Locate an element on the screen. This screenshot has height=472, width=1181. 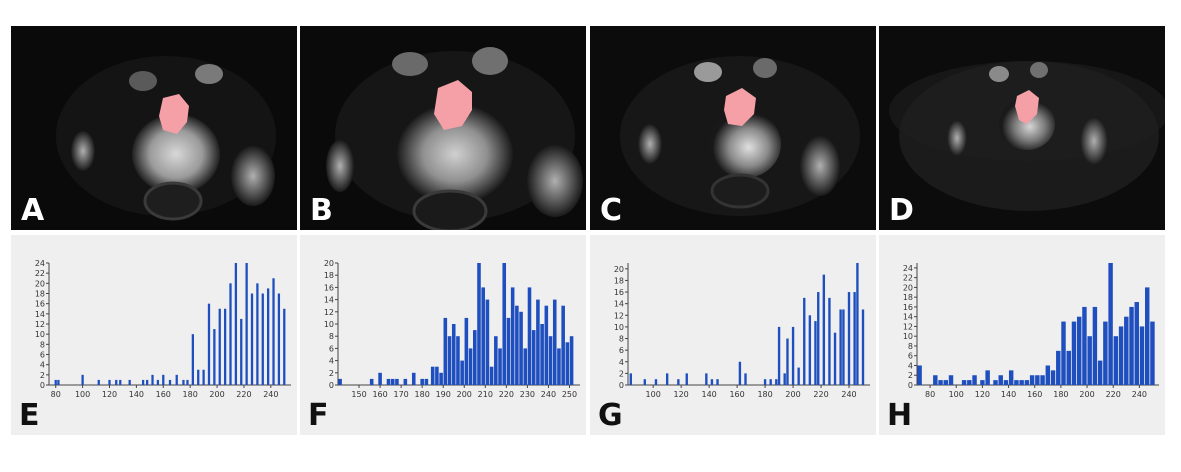
panel-label-g: G is located at coordinates (610, 415).